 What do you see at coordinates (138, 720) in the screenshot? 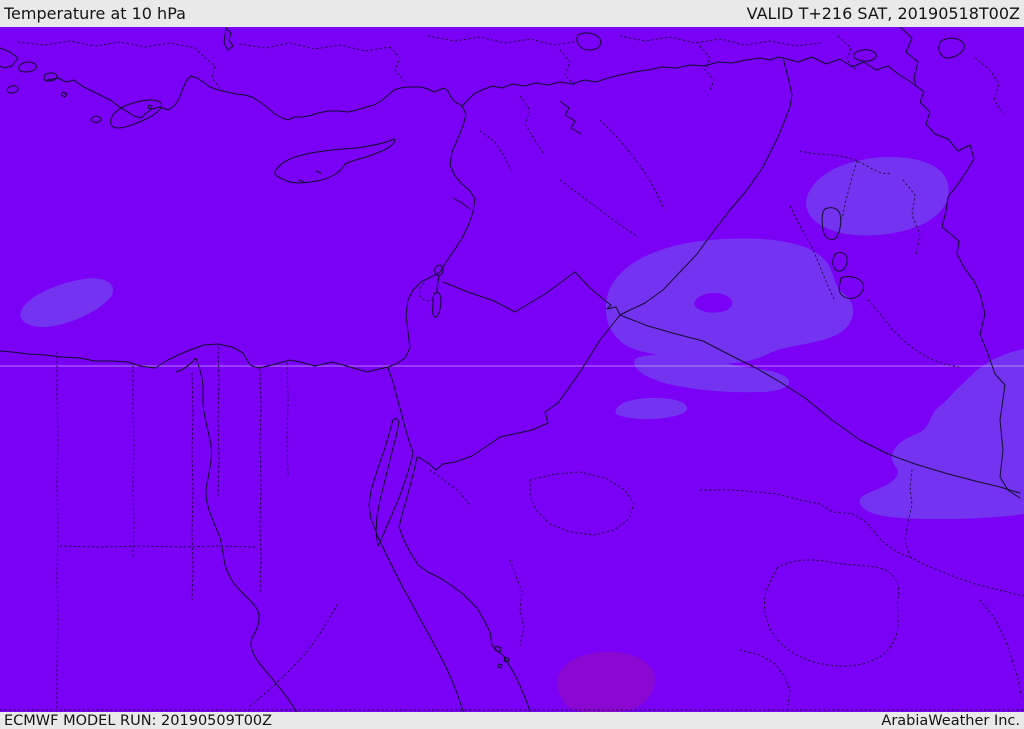
I see `model-run-label: ECMWF MODEL RUN: 20190509T00Z` at bounding box center [138, 720].